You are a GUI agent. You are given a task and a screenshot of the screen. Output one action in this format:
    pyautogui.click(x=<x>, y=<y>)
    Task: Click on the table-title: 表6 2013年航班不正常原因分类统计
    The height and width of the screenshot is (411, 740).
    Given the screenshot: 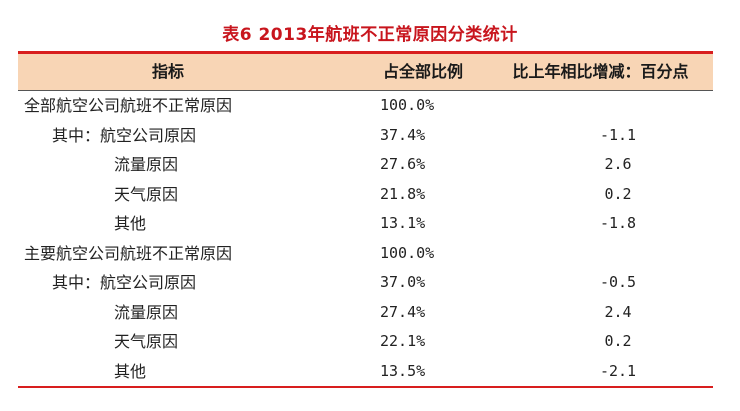 What is the action you would take?
    pyautogui.click(x=370, y=35)
    